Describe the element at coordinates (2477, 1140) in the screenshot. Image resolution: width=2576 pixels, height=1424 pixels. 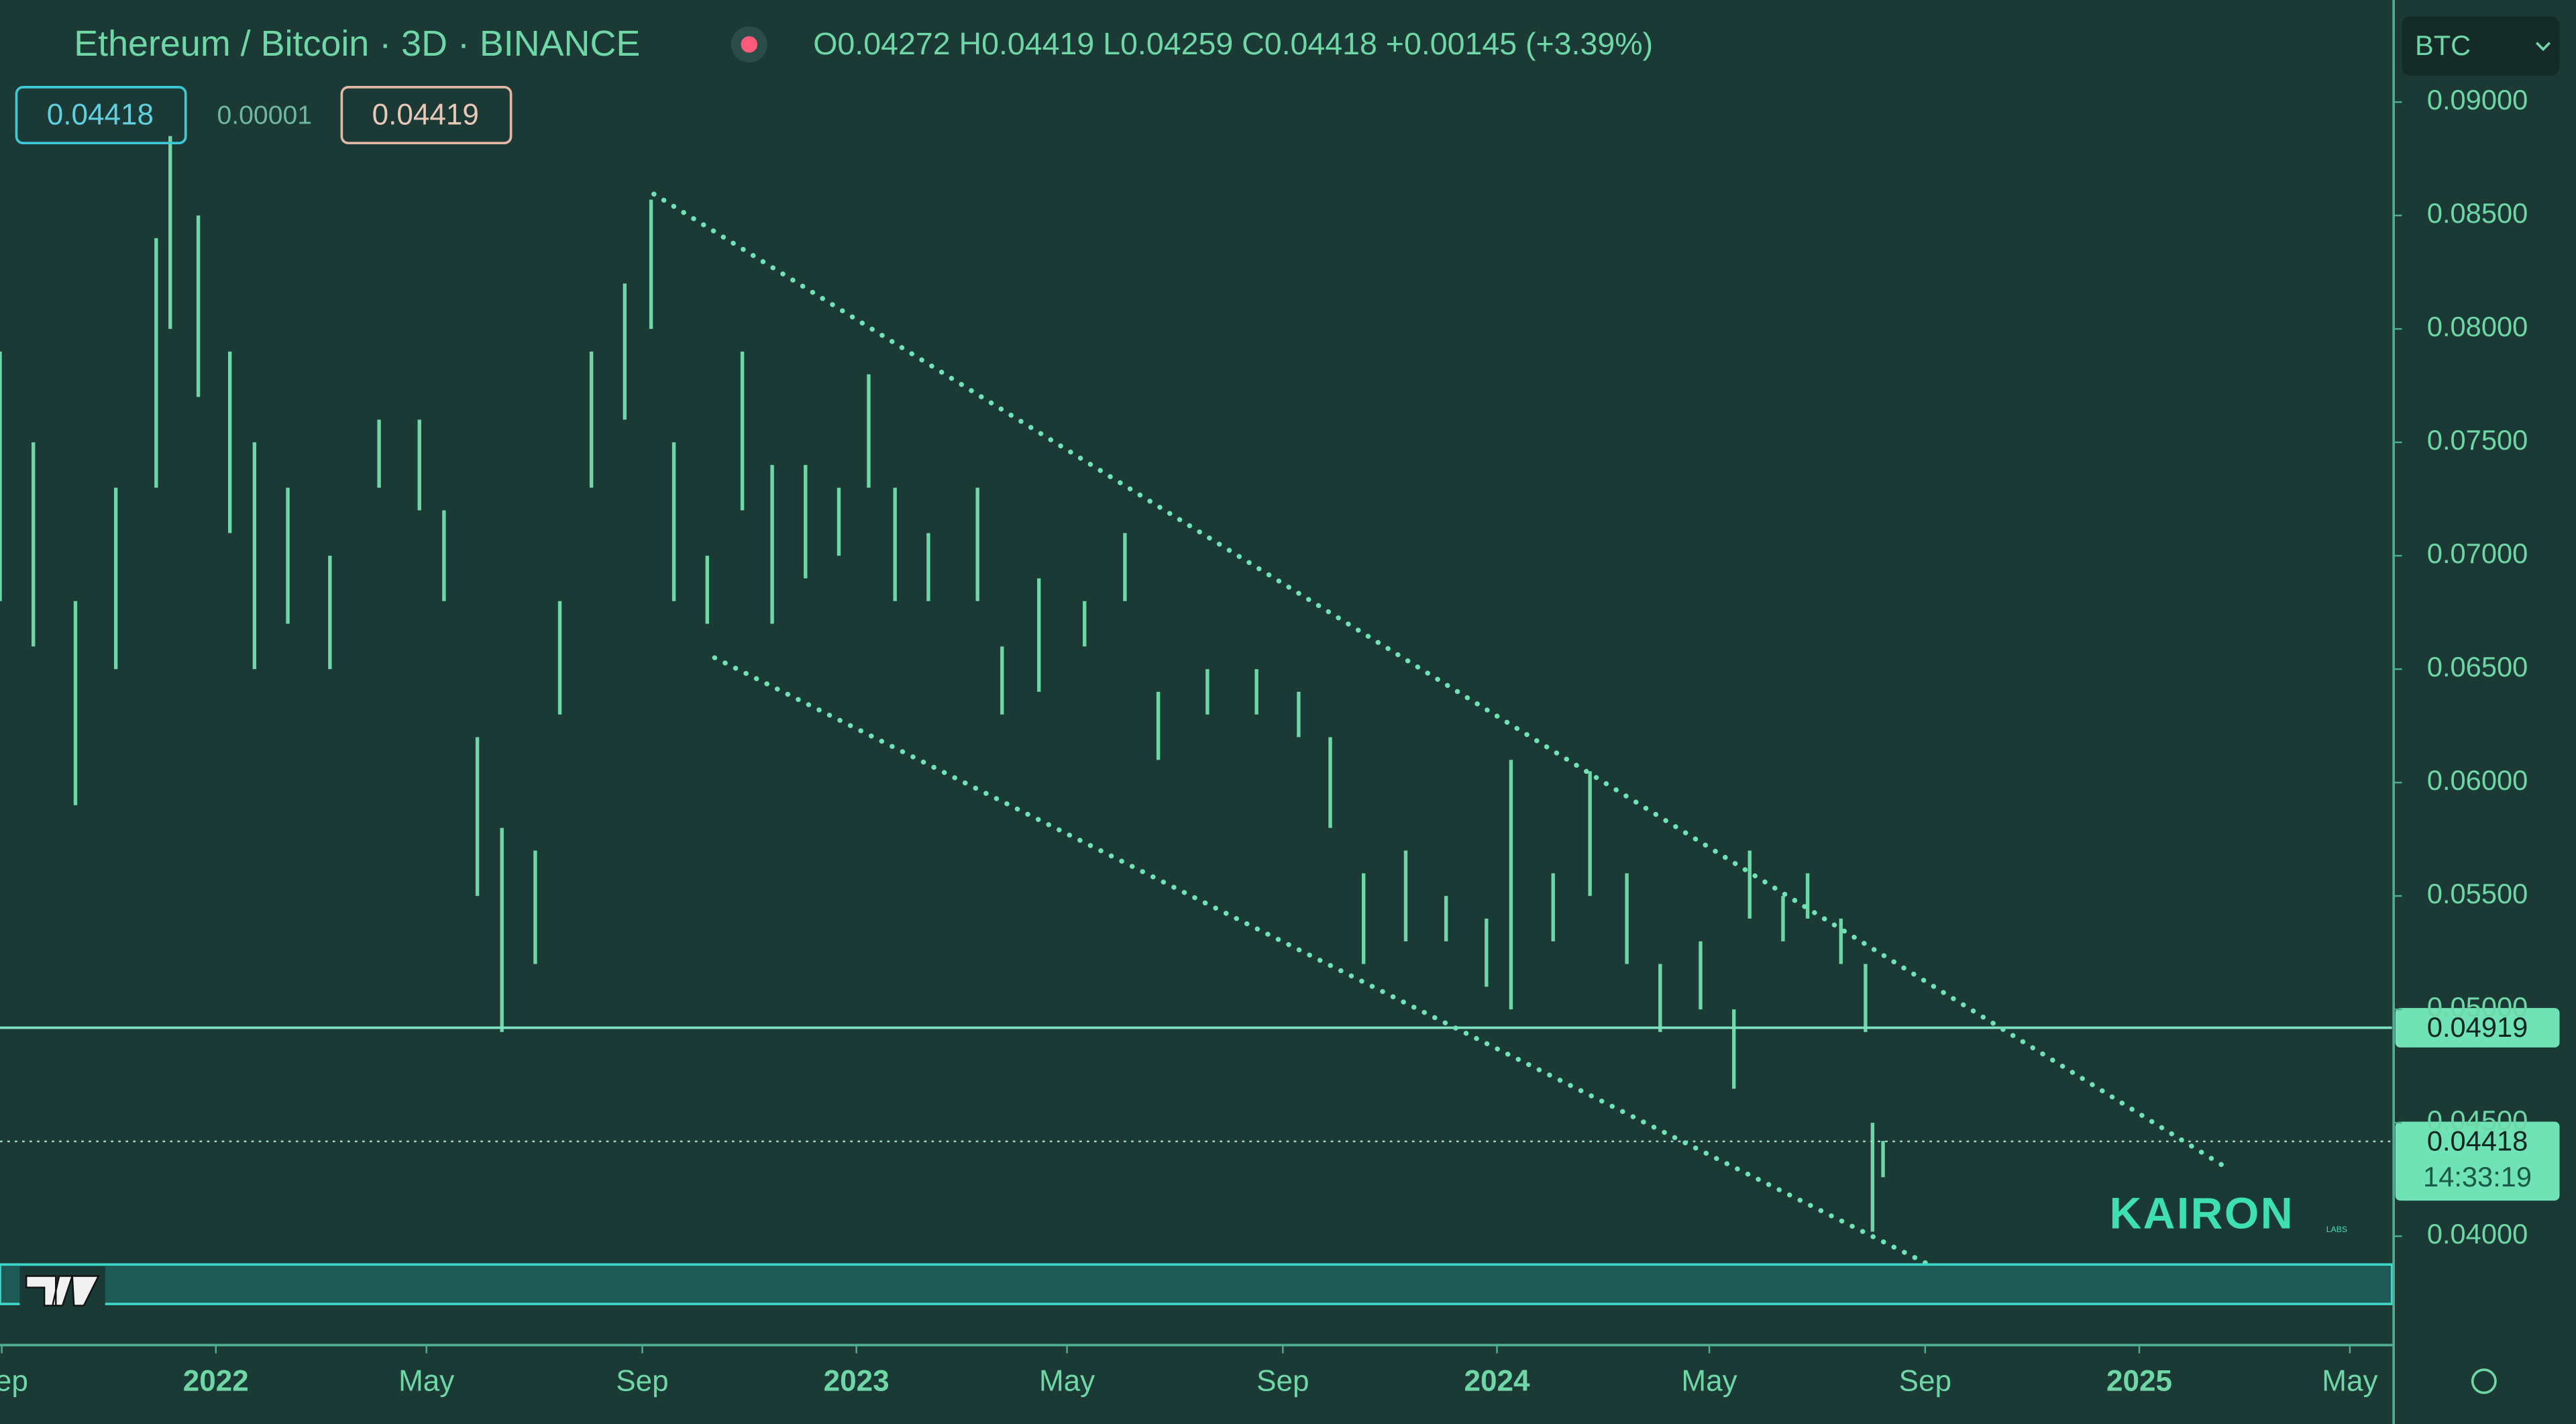
I see `price-tag-label: 0.04418` at that location.